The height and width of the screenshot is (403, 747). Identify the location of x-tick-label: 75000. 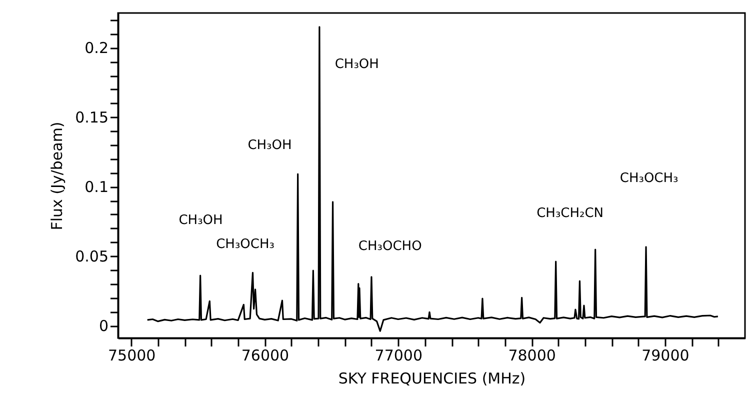
(132, 355).